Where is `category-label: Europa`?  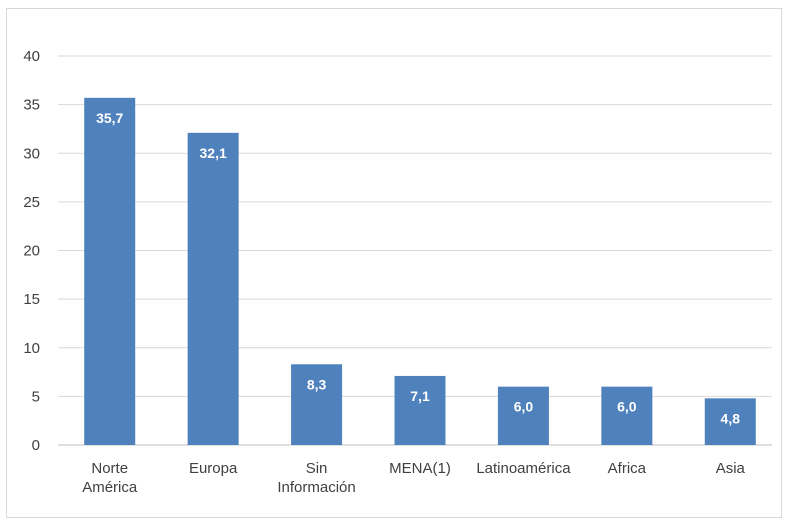
category-label: Europa is located at coordinates (213, 468).